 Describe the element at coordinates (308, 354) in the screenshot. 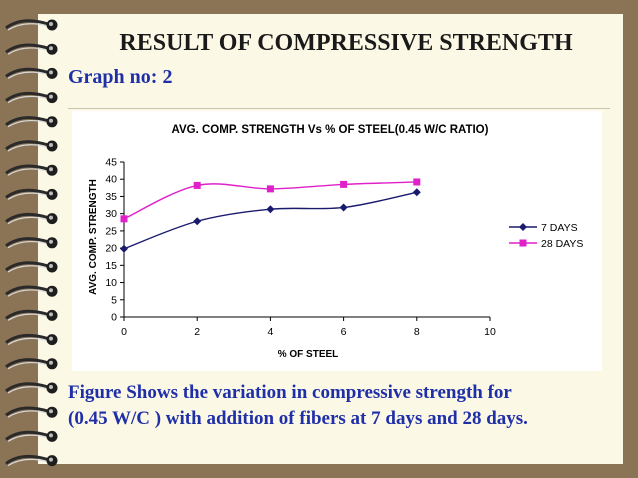

I see `x-axis-label: % OF STEEL` at that location.